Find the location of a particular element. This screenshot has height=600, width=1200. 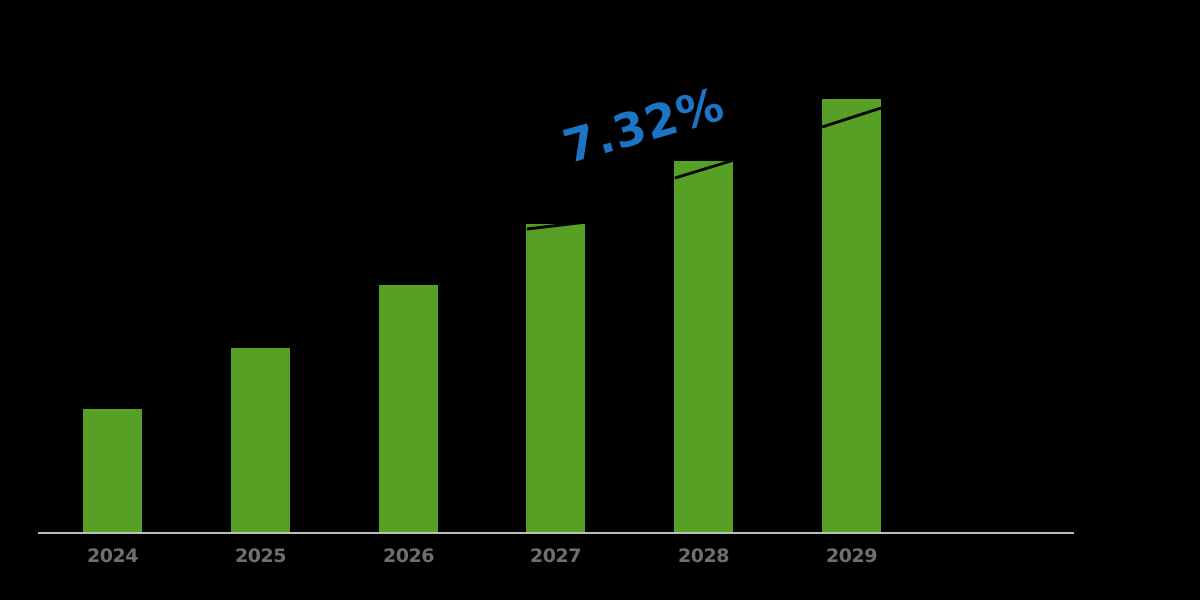

x-tick-label: 2026 is located at coordinates (408, 556).